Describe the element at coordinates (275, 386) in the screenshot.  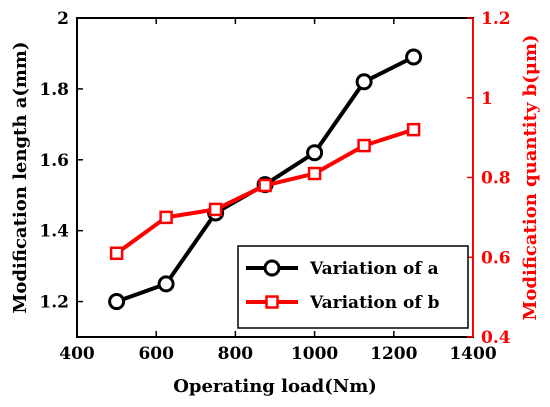
I see `x-axis-title: Operating load(Nm)` at that location.